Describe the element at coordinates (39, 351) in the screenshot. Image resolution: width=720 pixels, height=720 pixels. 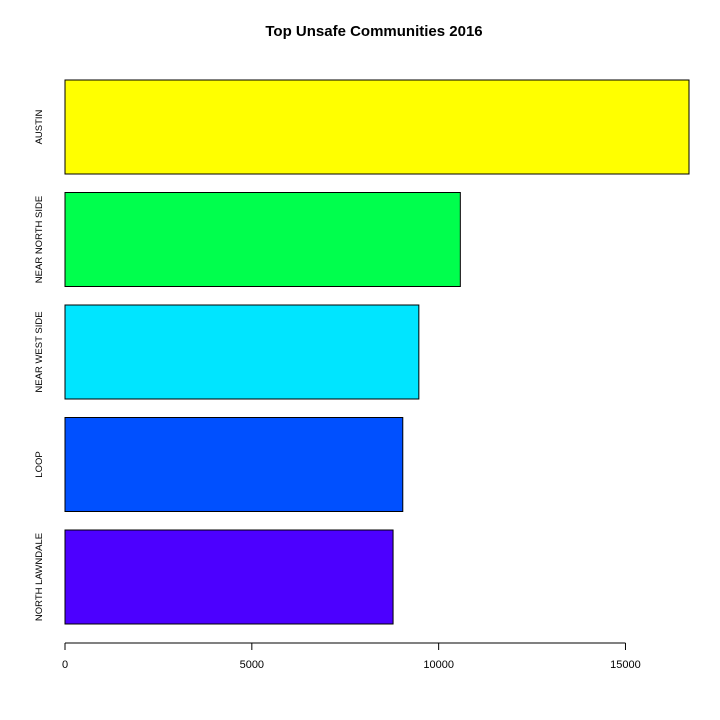
I see `category-label-near-west-side: NEAR WEST SIDE` at that location.